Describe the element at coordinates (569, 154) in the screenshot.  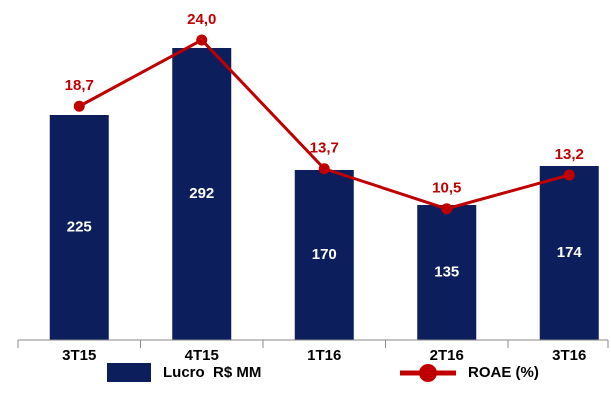
I see `line-value-label: 13,2` at that location.